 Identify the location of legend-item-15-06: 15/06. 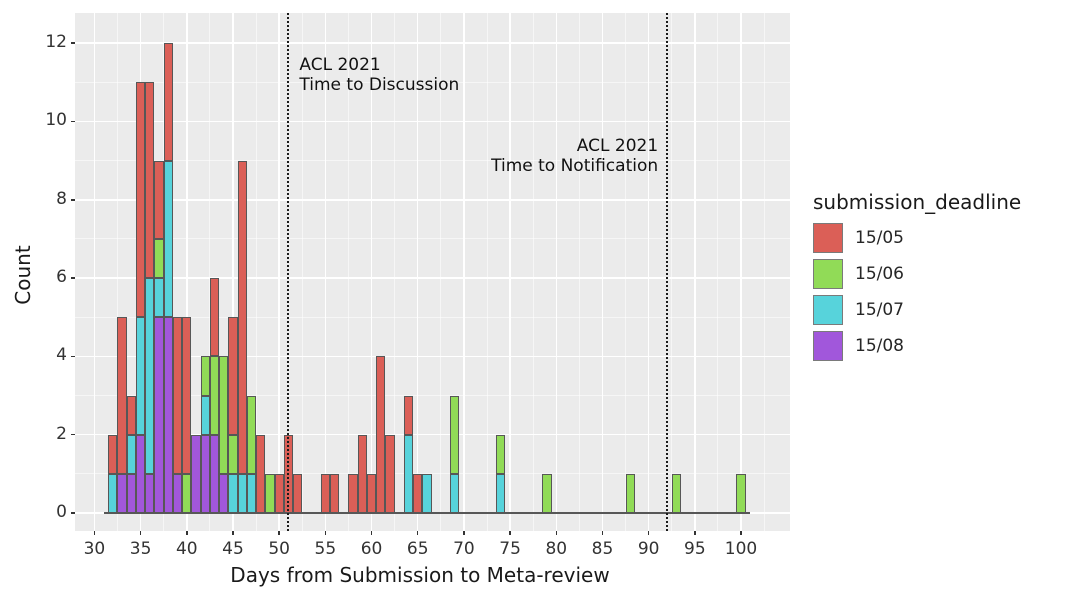
(917, 273).